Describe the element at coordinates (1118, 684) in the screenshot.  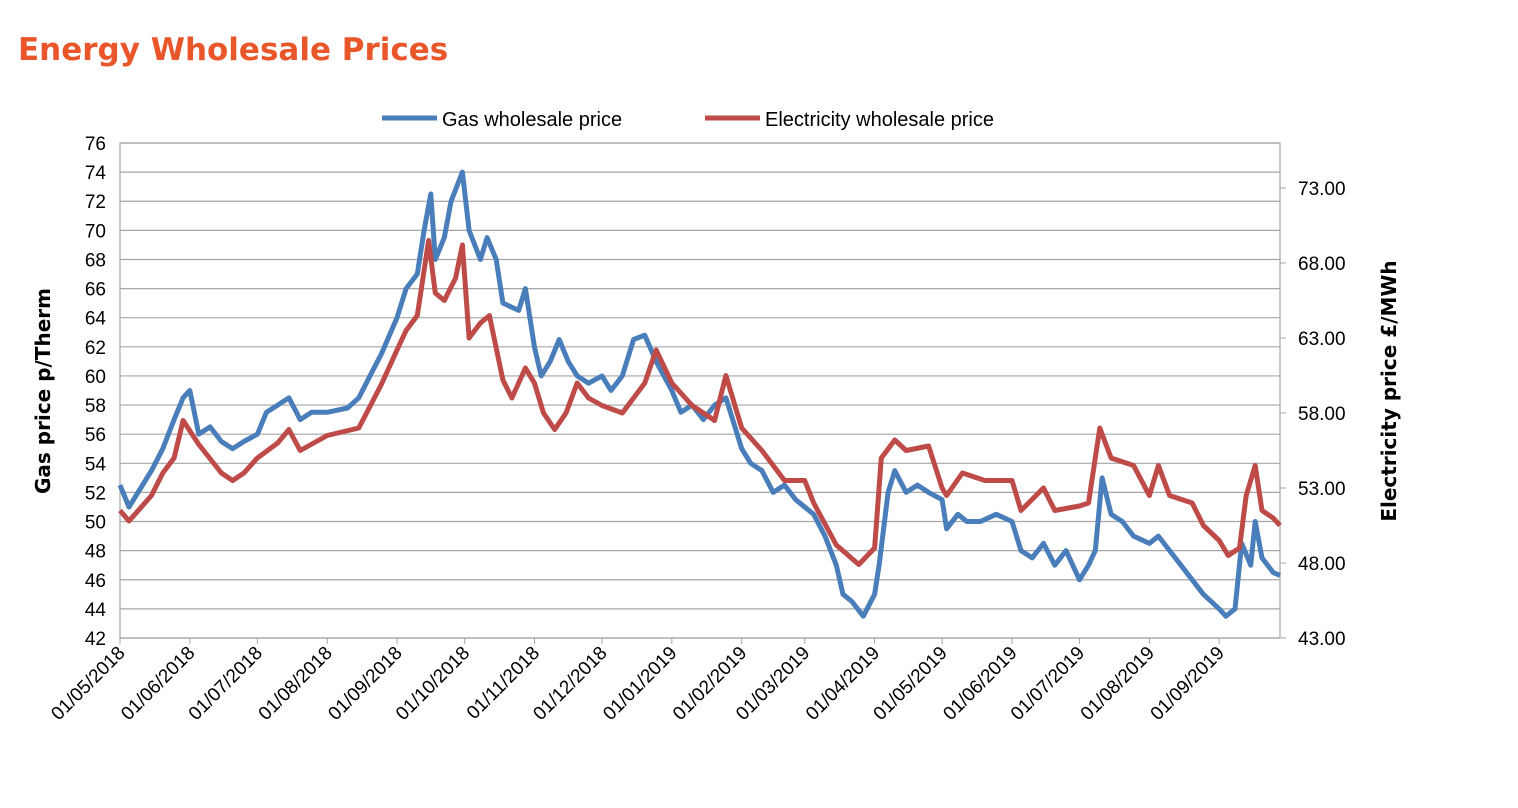
I see `x-tick-label: 01/08/2019` at that location.